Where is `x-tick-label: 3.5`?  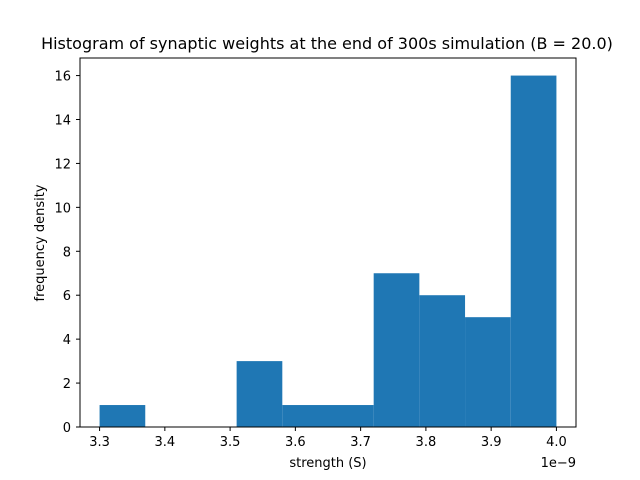 x-tick-label: 3.5 is located at coordinates (230, 442).